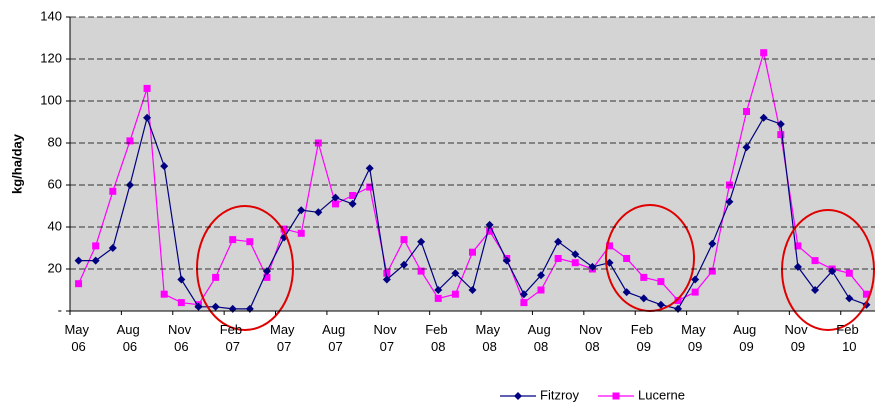  Describe the element at coordinates (16, 163) in the screenshot. I see `y-axis-label: kg/ha/day` at that location.